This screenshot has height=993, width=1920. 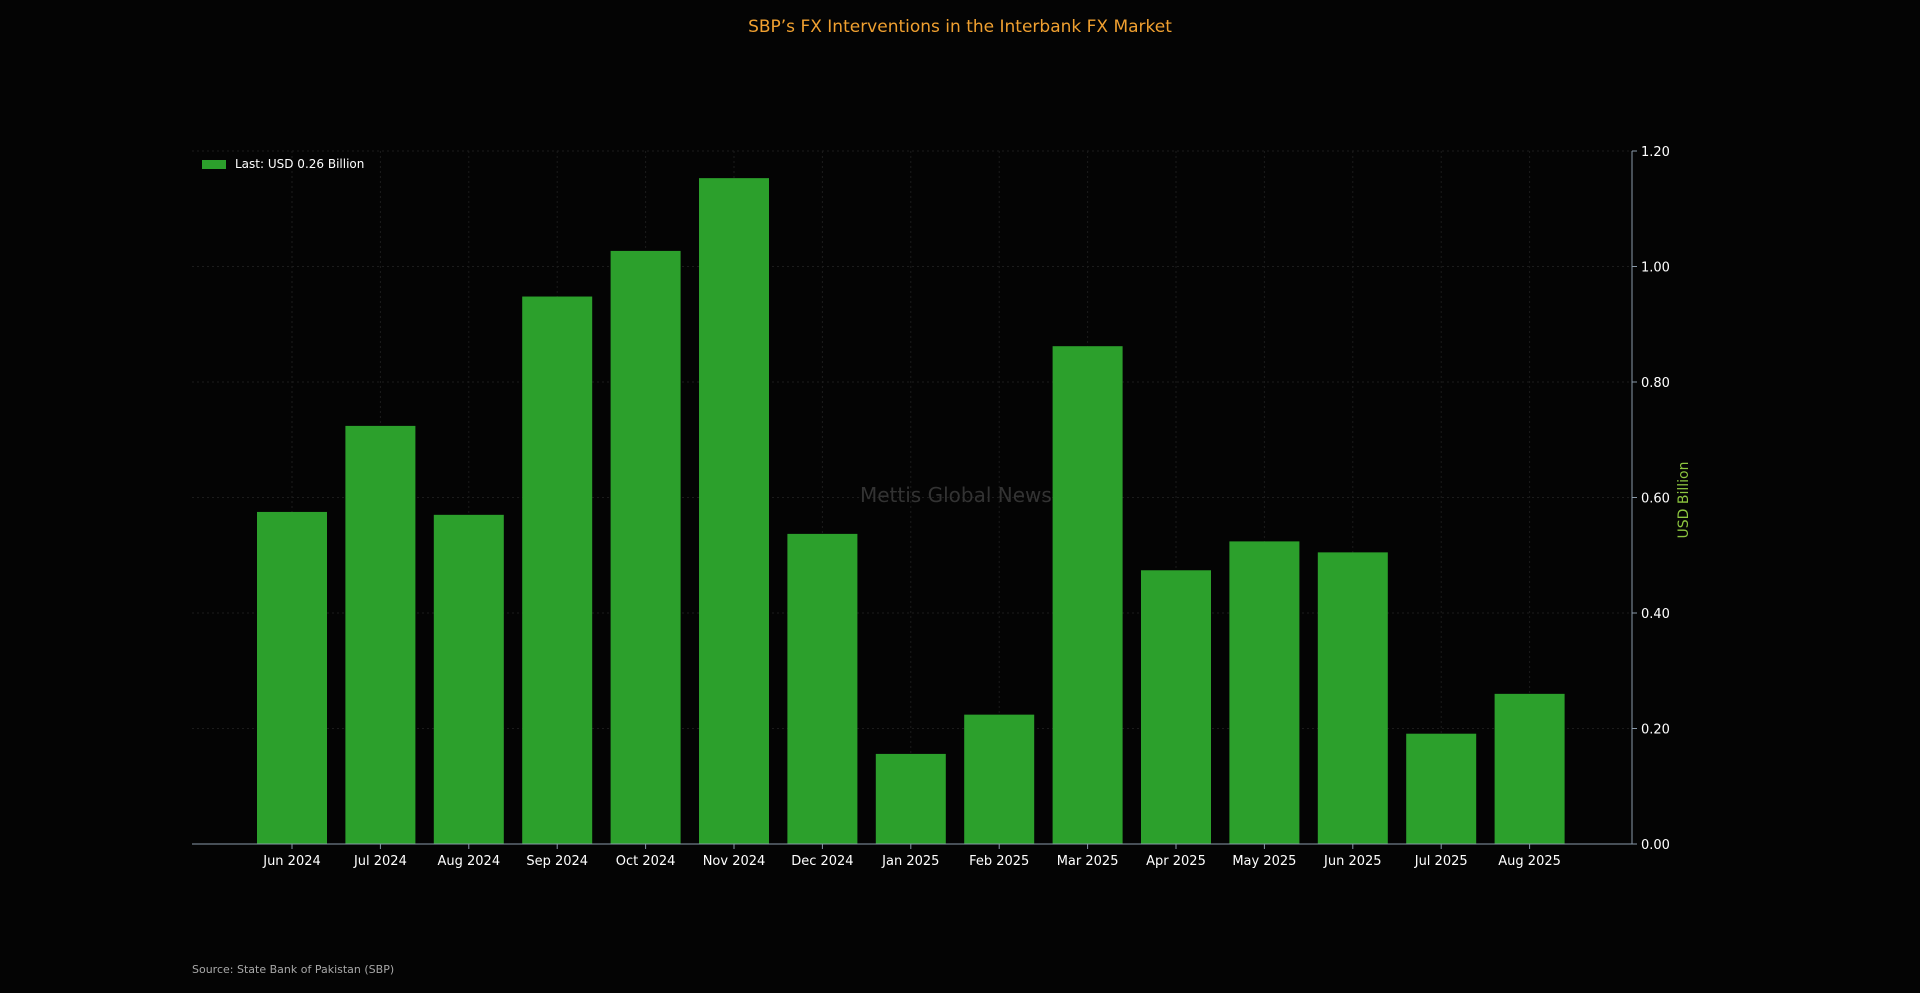 I want to click on bar-jun-2024, so click(x=292, y=677).